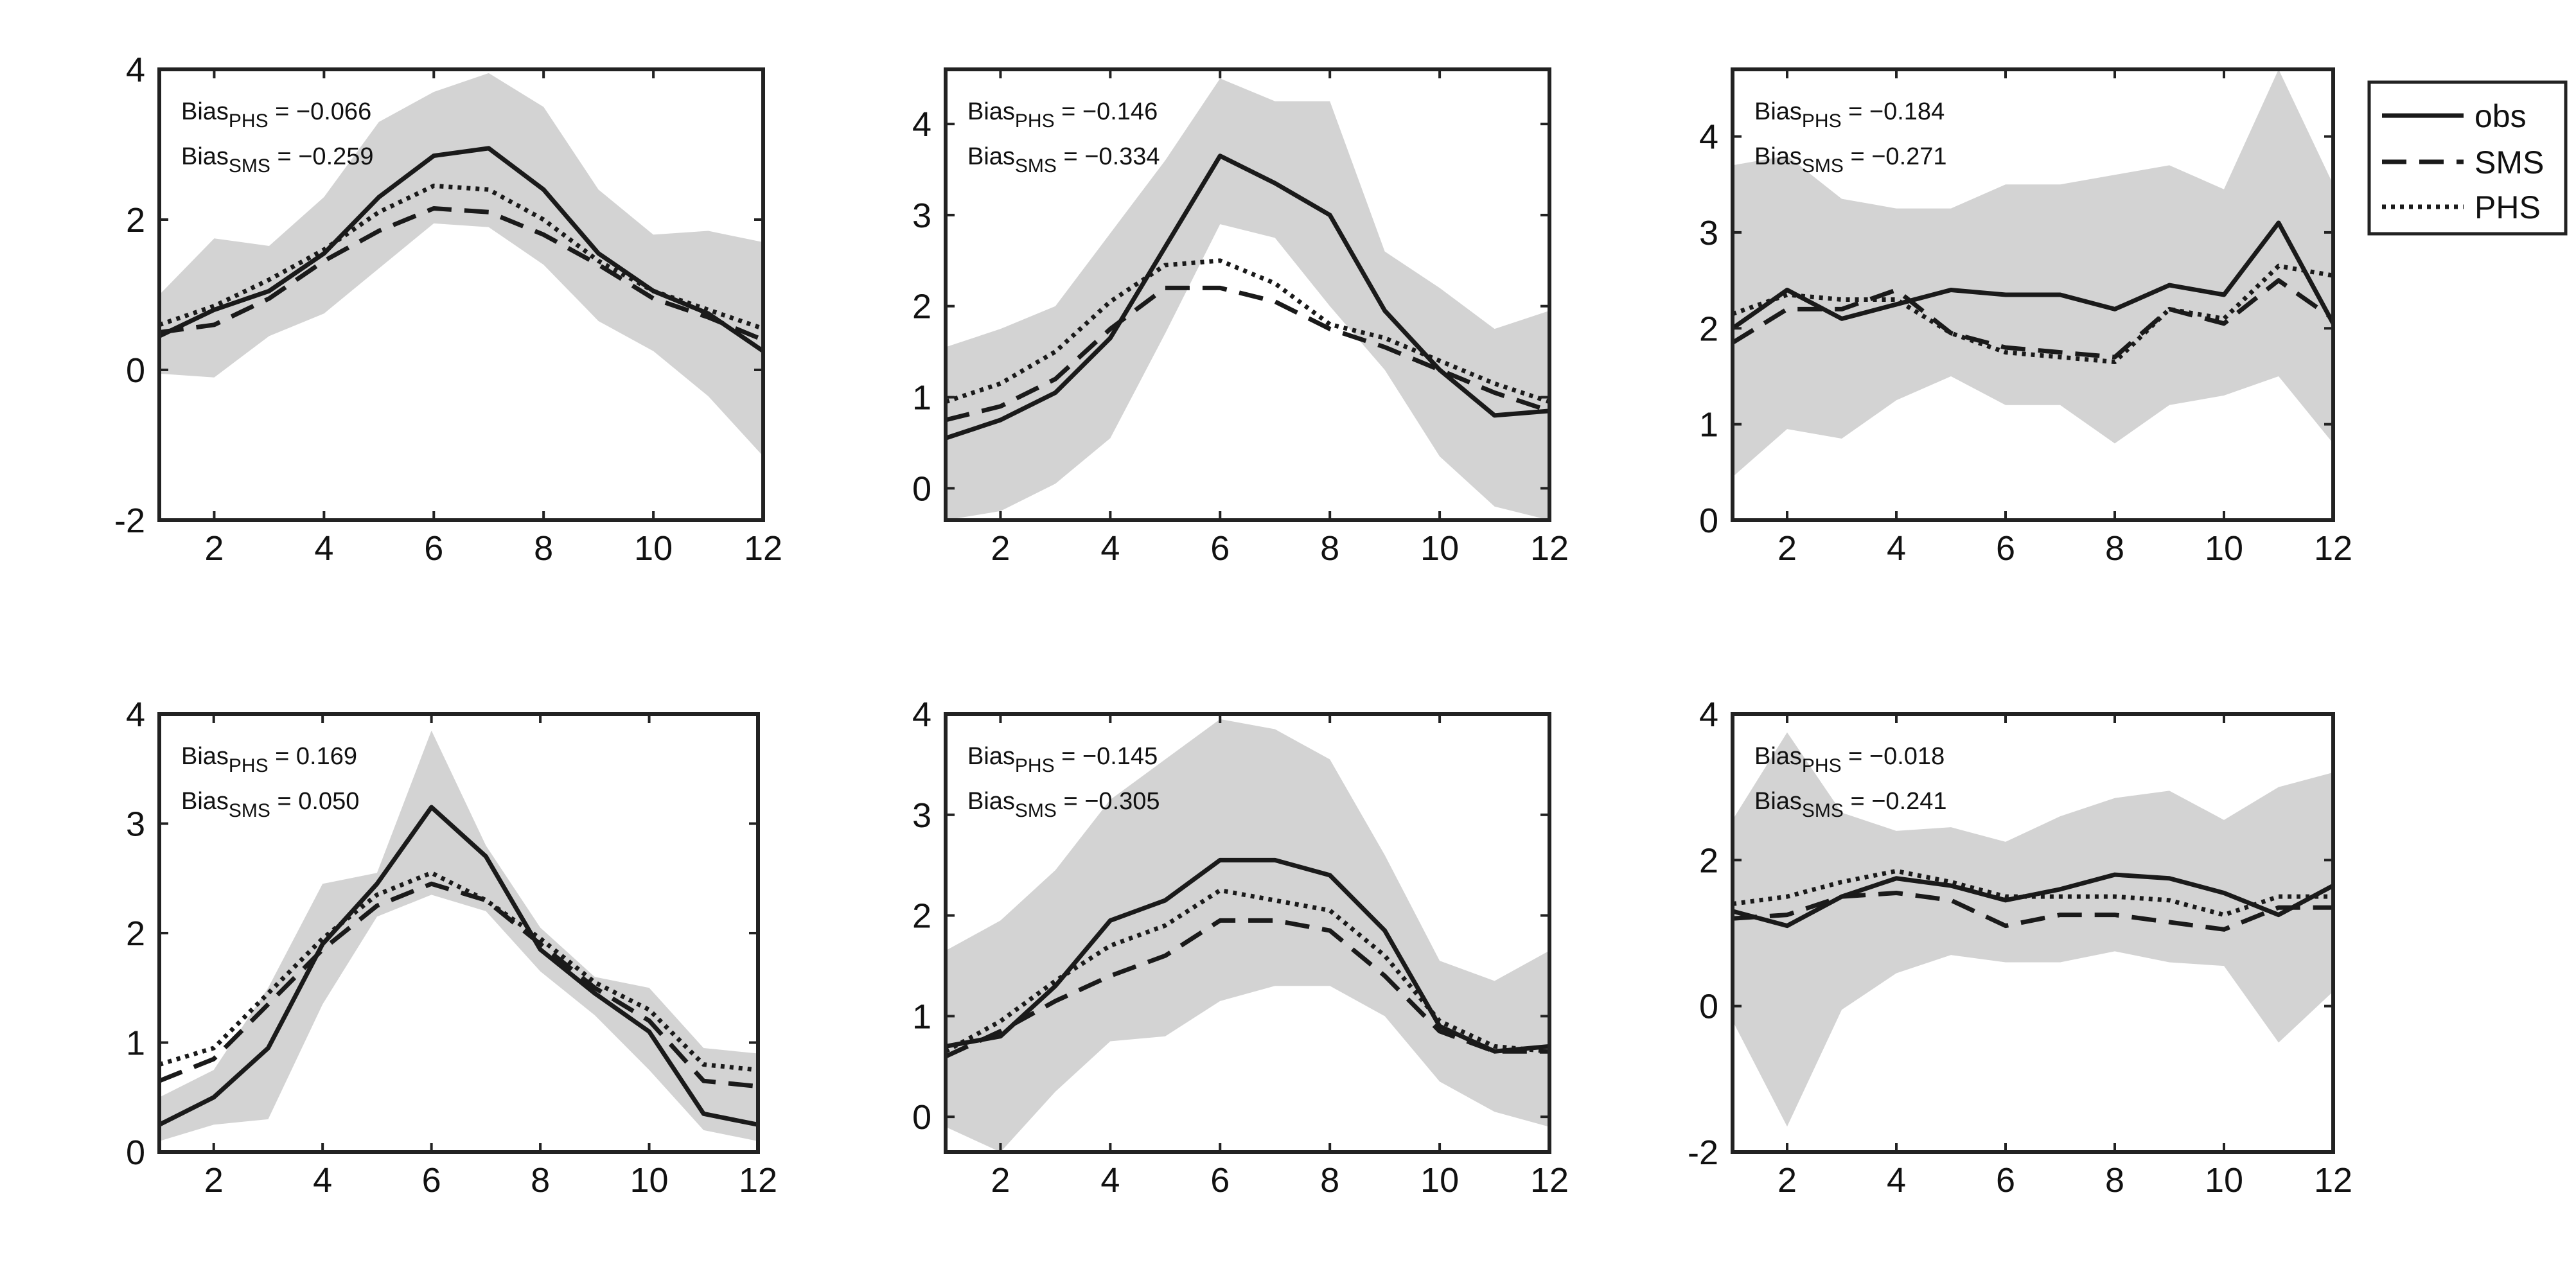 This screenshot has width=2576, height=1285. I want to click on bias-sms-annotation: BiasSMS = −0.259, so click(277, 160).